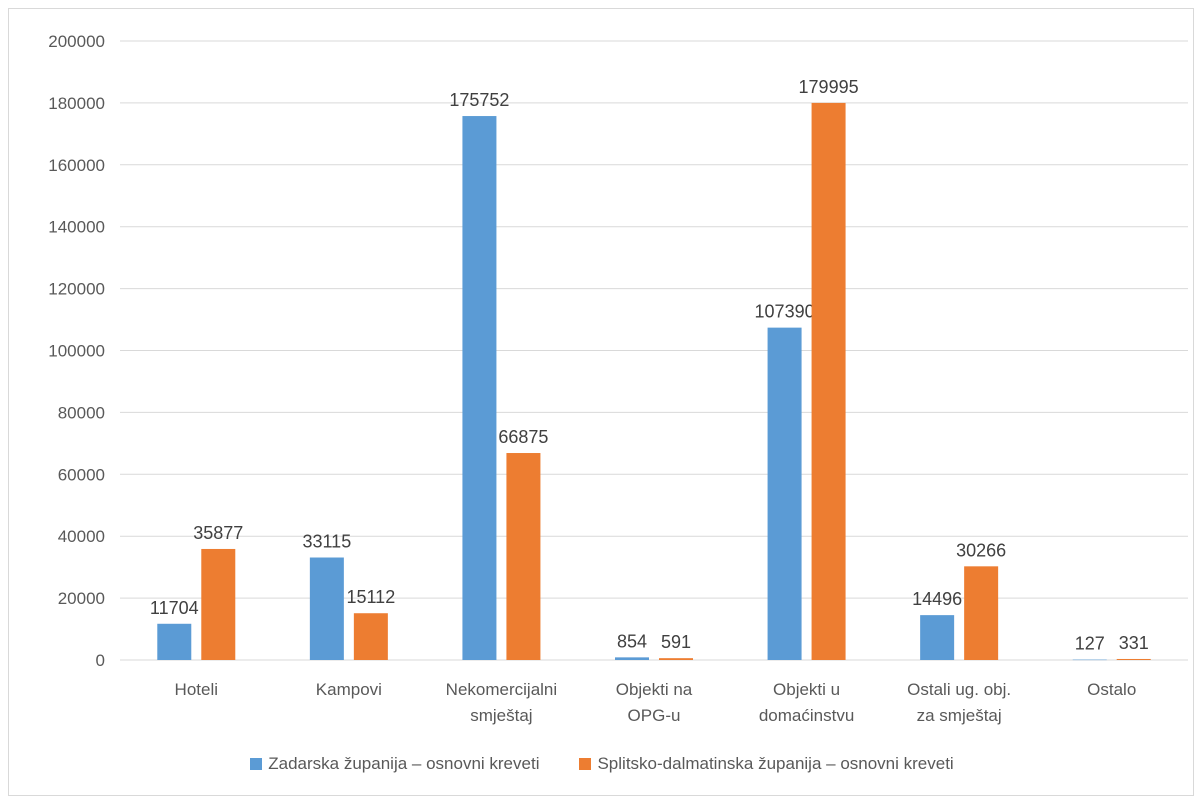 The image size is (1204, 805). What do you see at coordinates (632, 641) in the screenshot?
I see `data-label: 854` at bounding box center [632, 641].